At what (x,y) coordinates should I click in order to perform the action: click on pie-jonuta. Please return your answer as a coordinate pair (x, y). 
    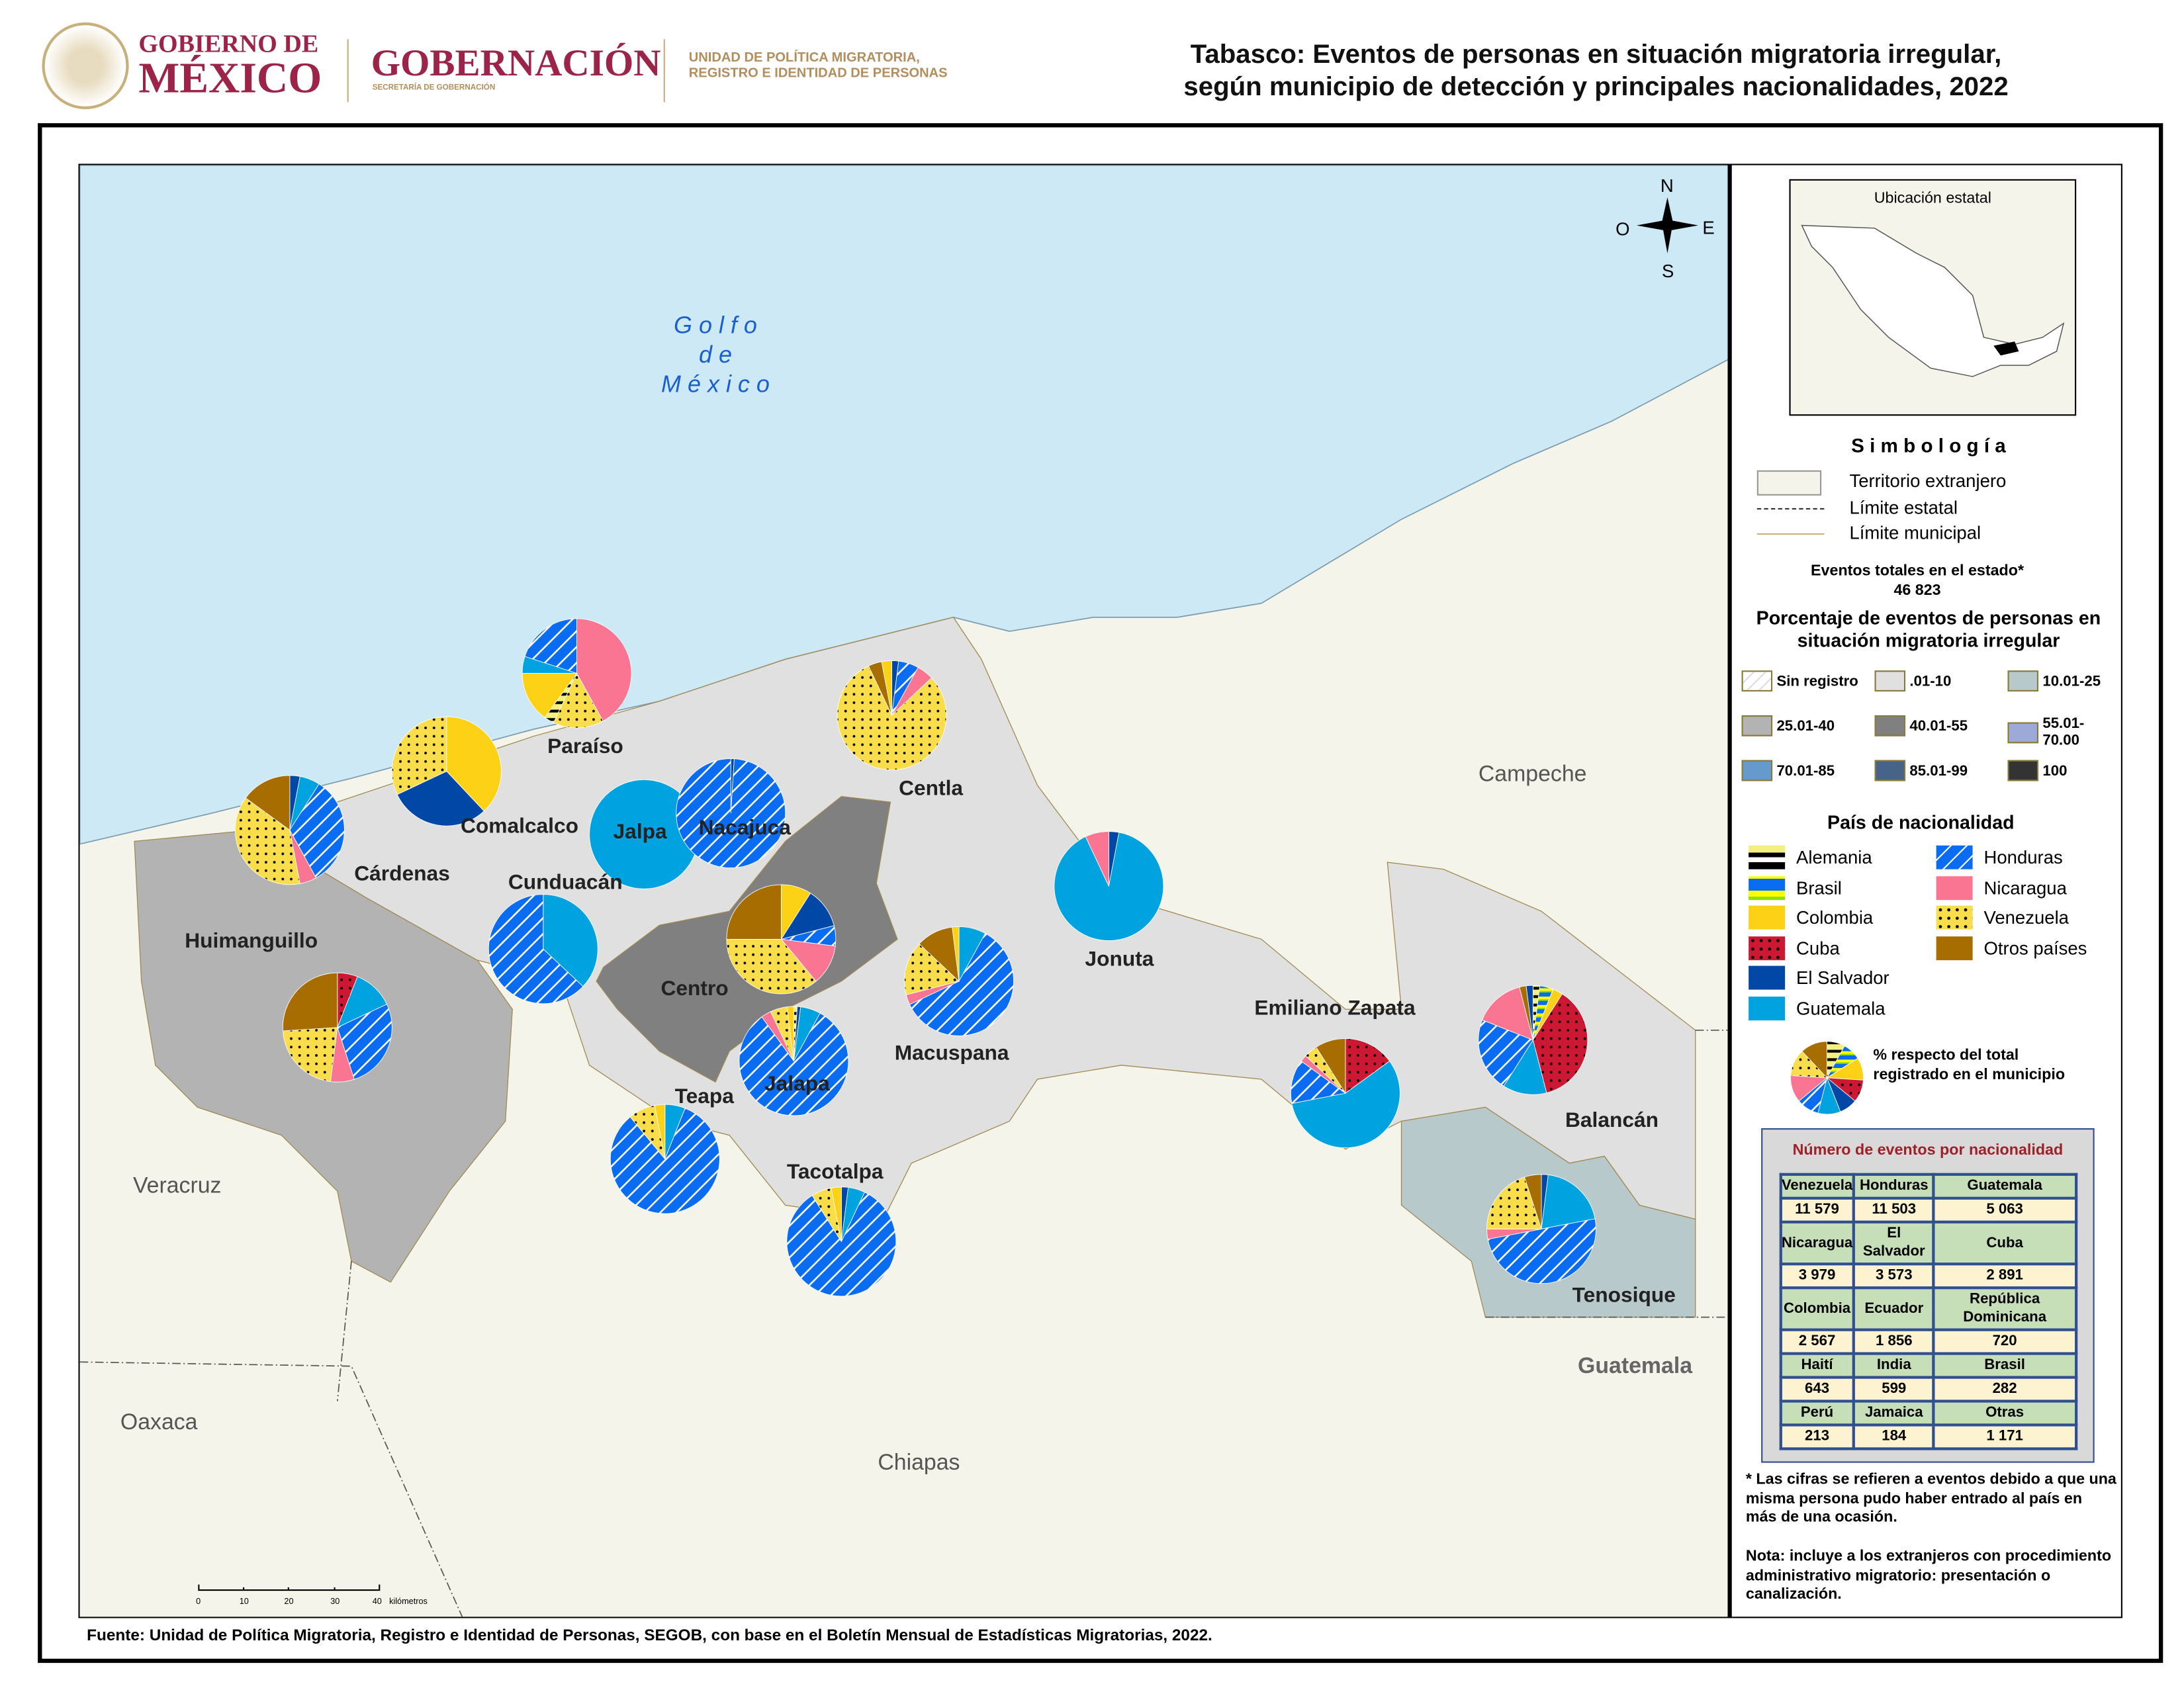
    Looking at the image, I should click on (1109, 886).